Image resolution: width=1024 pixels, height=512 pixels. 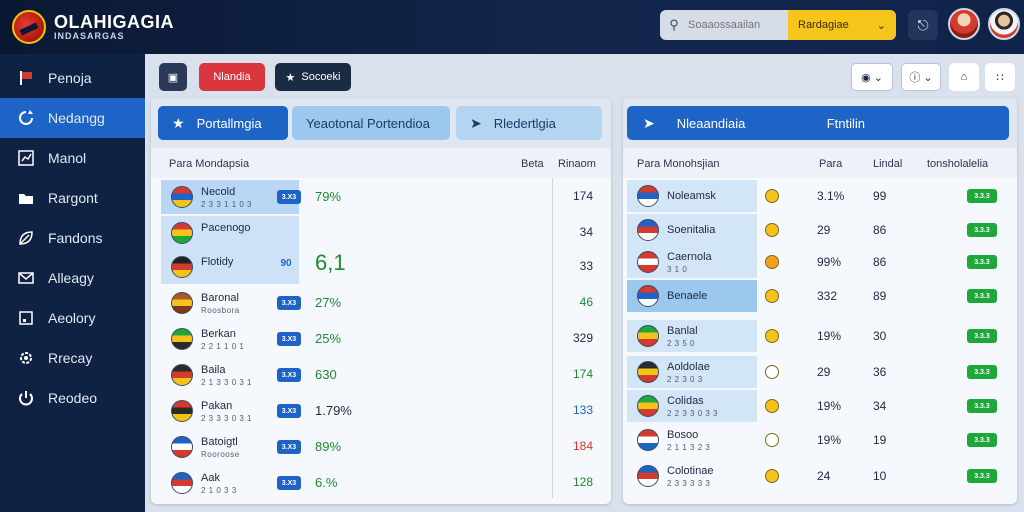 I want to click on lindal-value: 34, so click(x=880, y=406).